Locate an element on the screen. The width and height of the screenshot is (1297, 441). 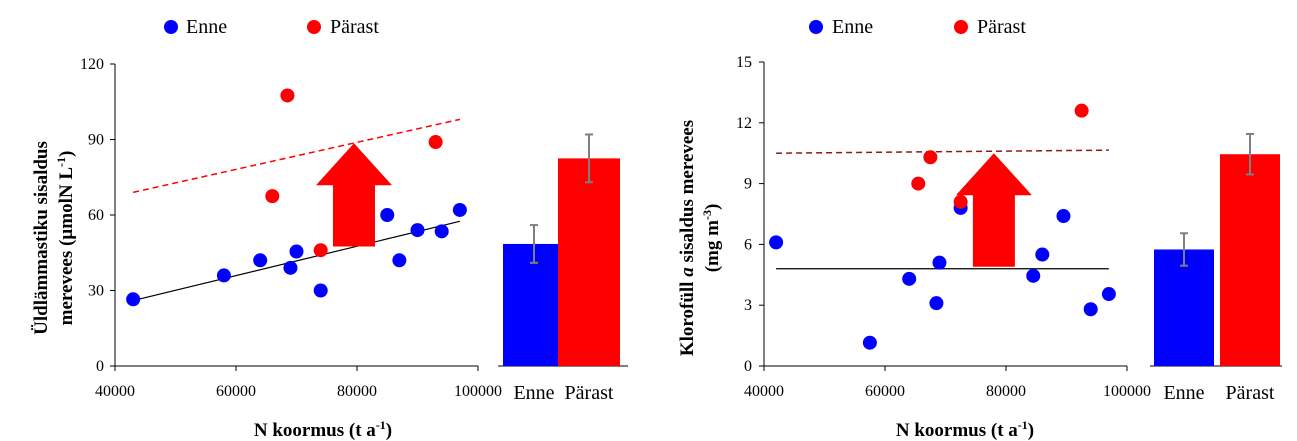
right-legend-before-marker is located at coordinates (816, 27).